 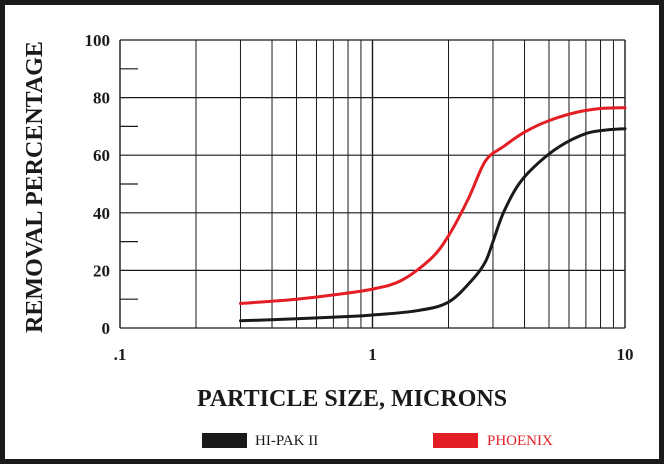 I want to click on y-axis-label: REMOVAL PERCENTAGE, so click(x=35, y=187).